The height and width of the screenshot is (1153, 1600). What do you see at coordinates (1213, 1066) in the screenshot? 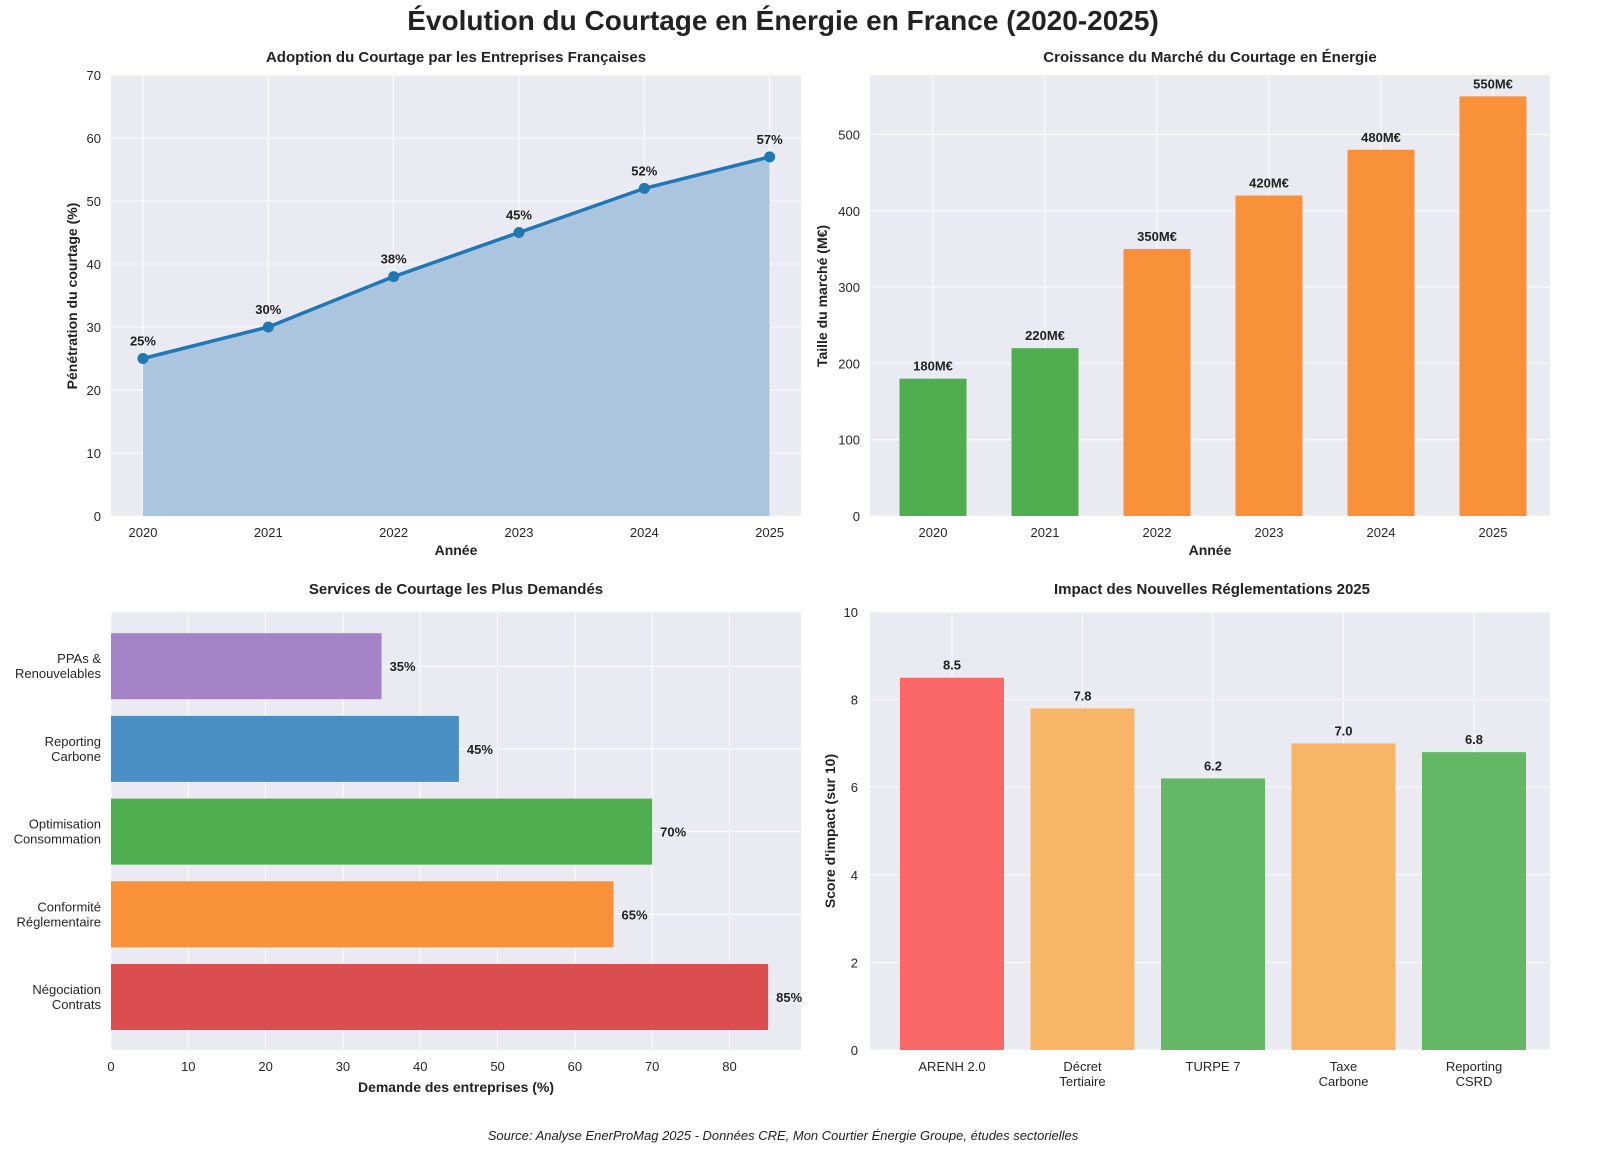
I see `x-tick-label: TURPE 7` at bounding box center [1213, 1066].